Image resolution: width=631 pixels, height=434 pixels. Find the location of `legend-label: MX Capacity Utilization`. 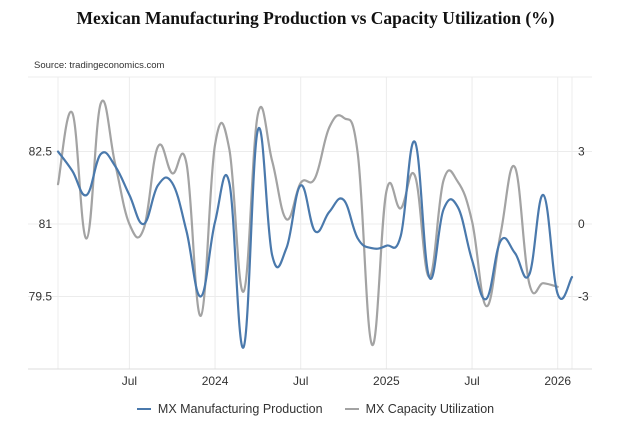

legend-label: MX Capacity Utilization is located at coordinates (430, 409).